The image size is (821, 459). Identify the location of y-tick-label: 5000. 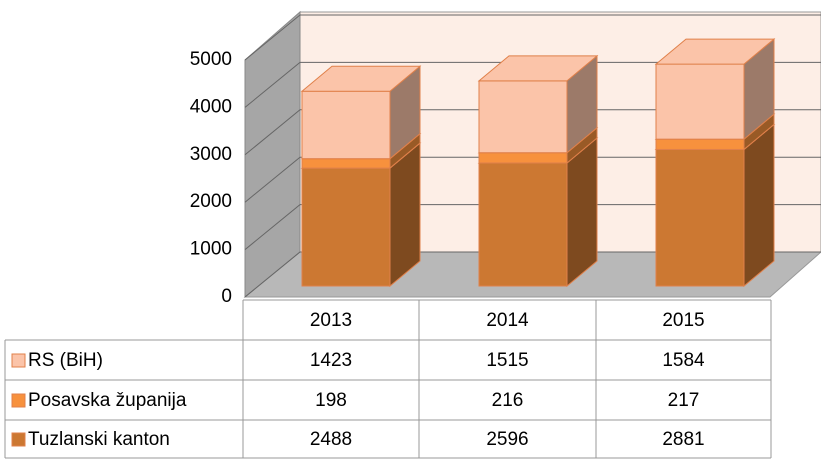
(211, 59).